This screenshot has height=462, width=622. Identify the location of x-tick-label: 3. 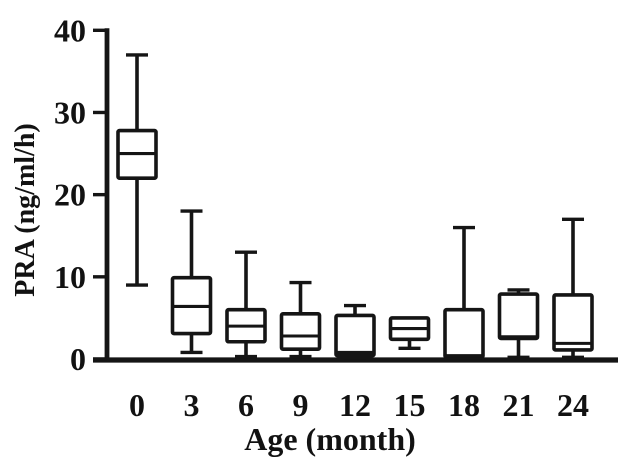
(192, 405).